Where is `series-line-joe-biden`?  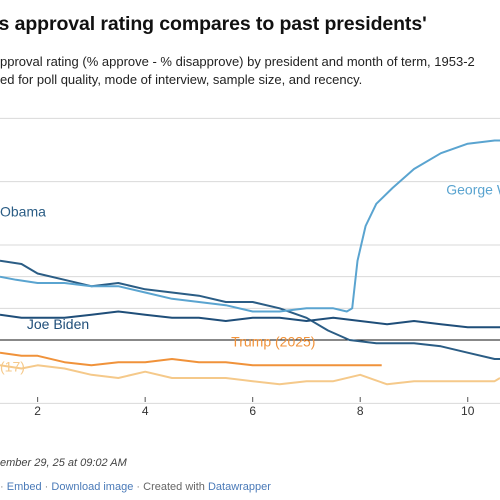 series-line-joe-biden is located at coordinates (250, 319).